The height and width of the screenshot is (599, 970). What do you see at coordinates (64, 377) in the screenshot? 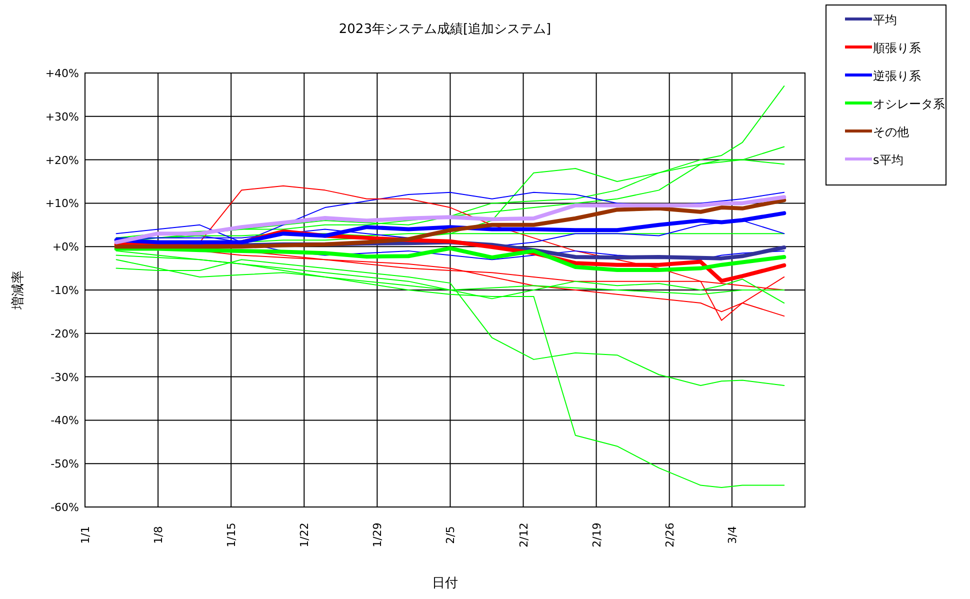
I see `y-tick-label: -30%` at bounding box center [64, 377].